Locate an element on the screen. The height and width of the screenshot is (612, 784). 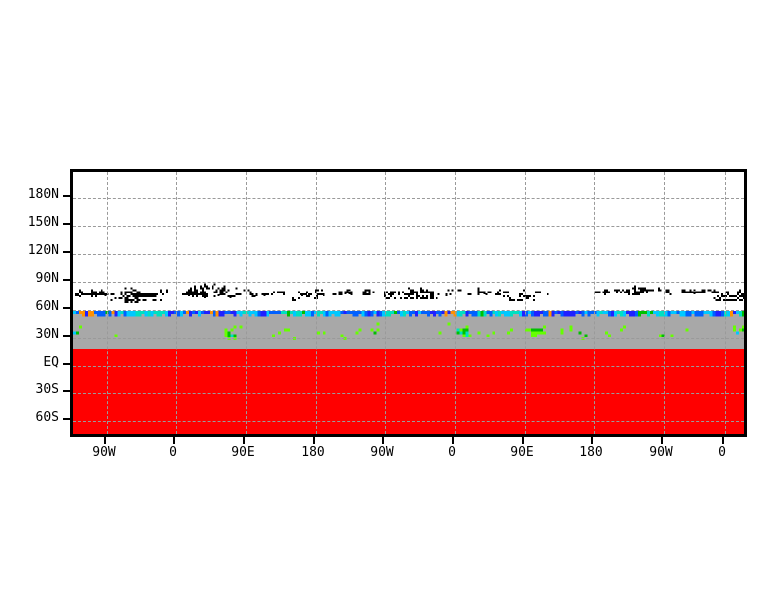
y-tick-label: 60N is located at coordinates (47, 306).